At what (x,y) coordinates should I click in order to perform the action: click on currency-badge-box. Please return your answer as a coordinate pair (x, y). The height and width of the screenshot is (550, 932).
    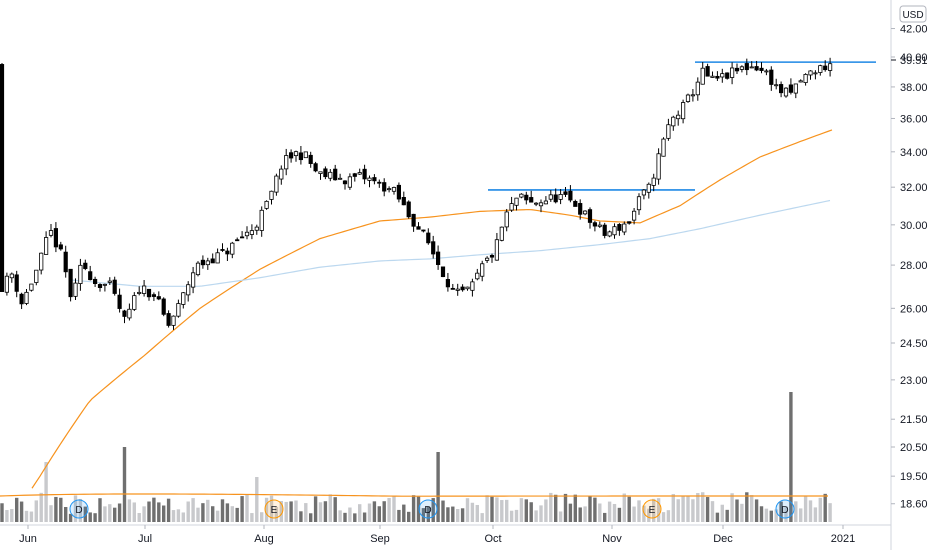
    Looking at the image, I should click on (913, 14).